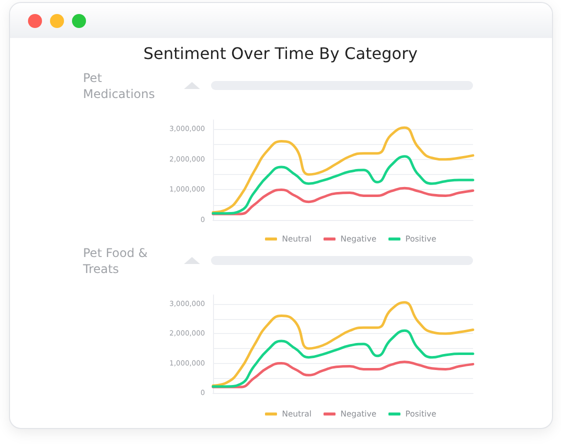 The height and width of the screenshot is (444, 561). I want to click on chart-title: Sentiment Over Time By Category, so click(280, 53).